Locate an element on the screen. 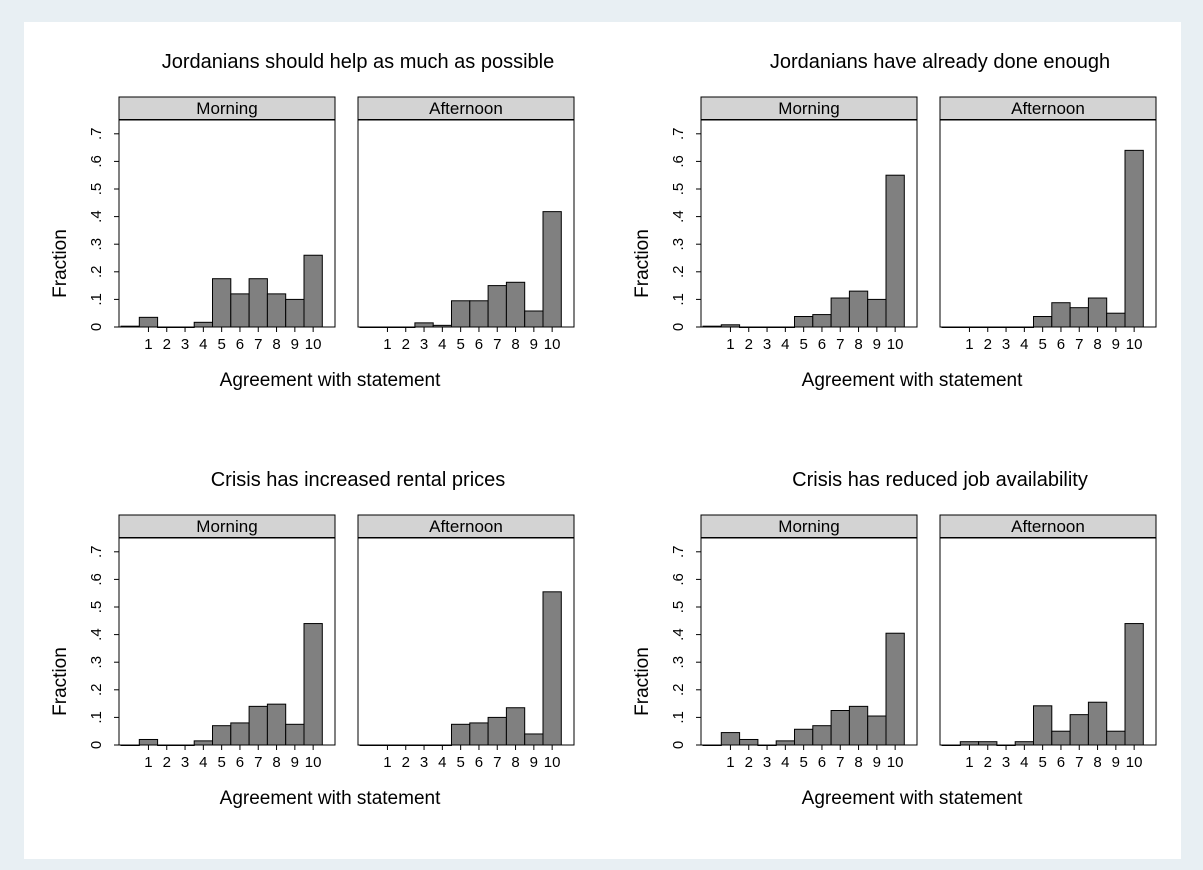  chart-title: Crisis has increased rental prices is located at coordinates (358, 480).